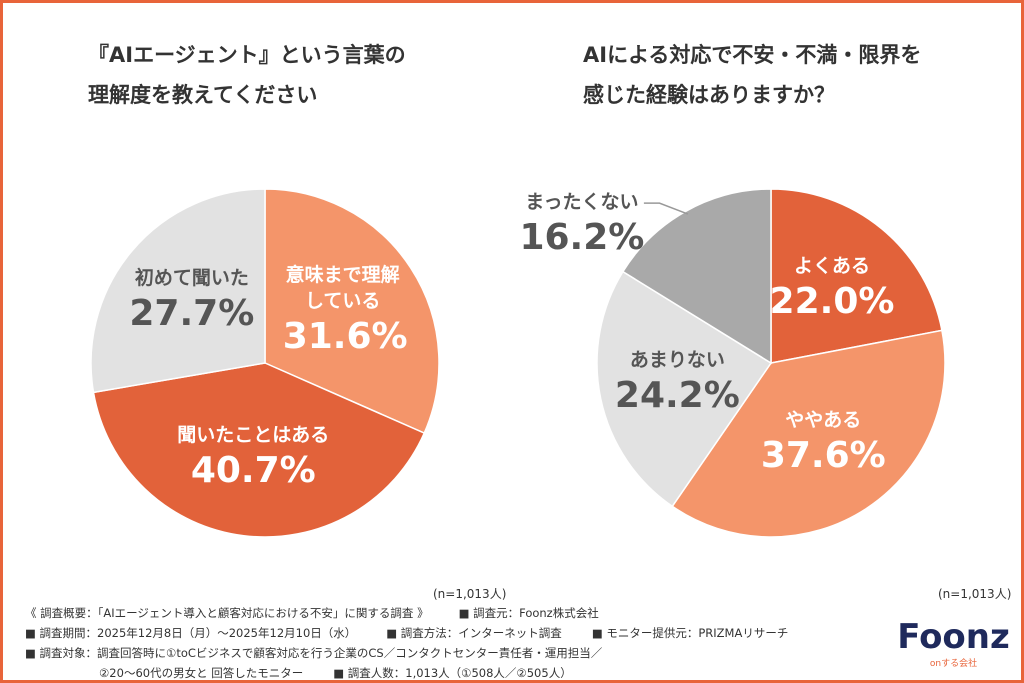  What do you see at coordinates (201, 673) in the screenshot?
I see `footer-text: ②20～60代の男女と 回答したモニター` at bounding box center [201, 673].